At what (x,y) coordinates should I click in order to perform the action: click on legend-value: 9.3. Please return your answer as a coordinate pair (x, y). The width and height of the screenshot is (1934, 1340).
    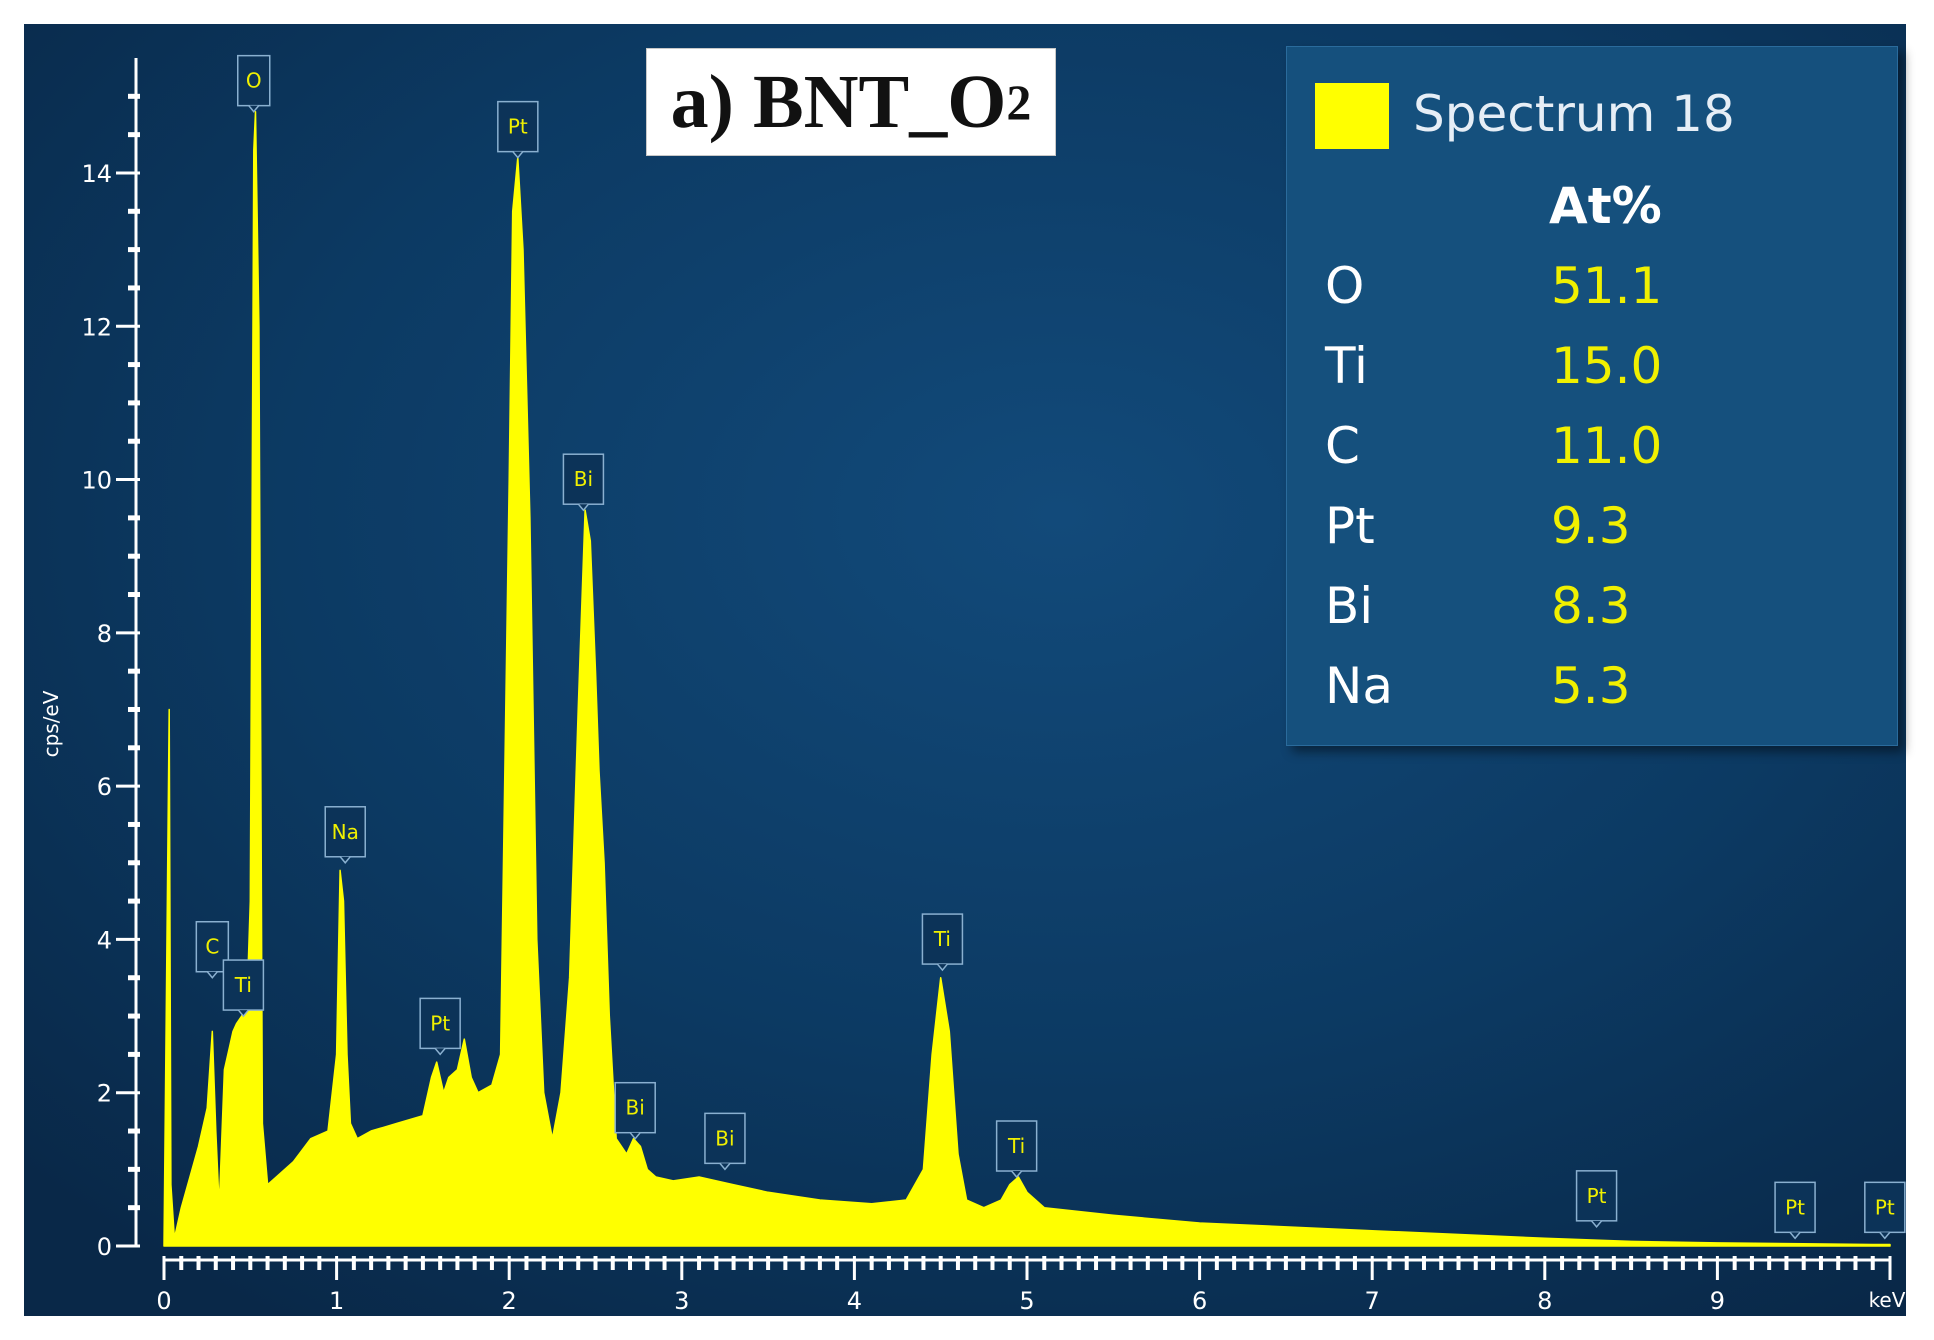
    Looking at the image, I should click on (1591, 526).